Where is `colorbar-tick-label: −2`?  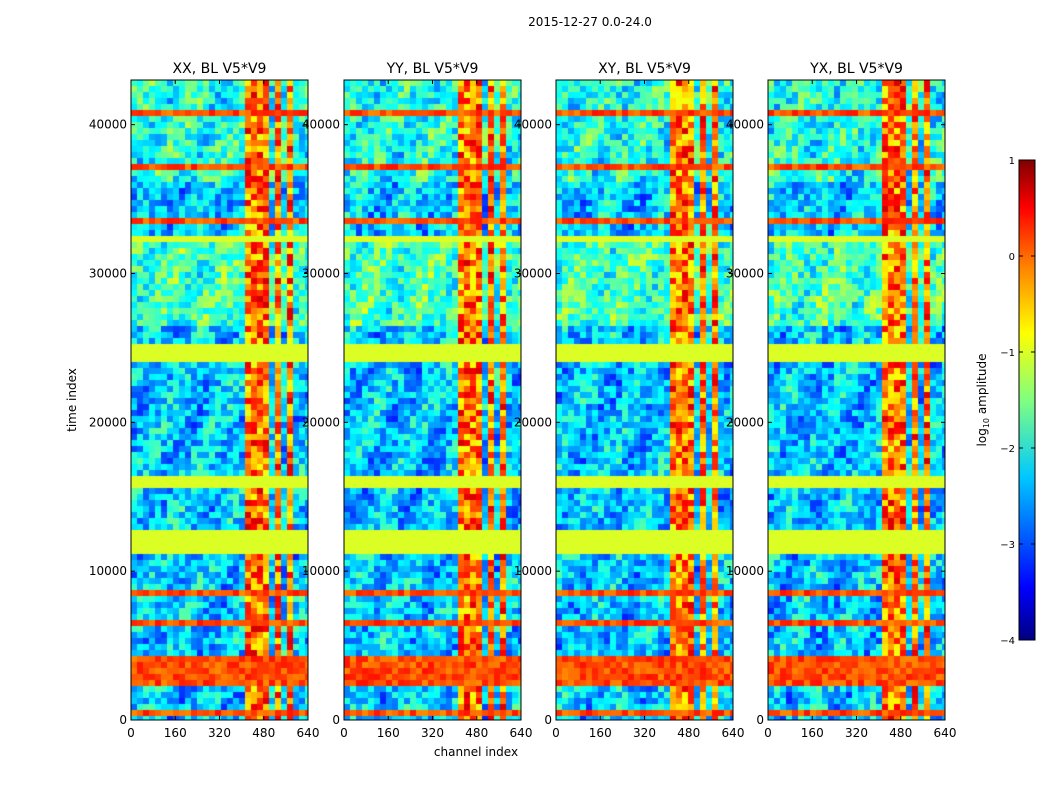
colorbar-tick-label: −2 is located at coordinates (1007, 449).